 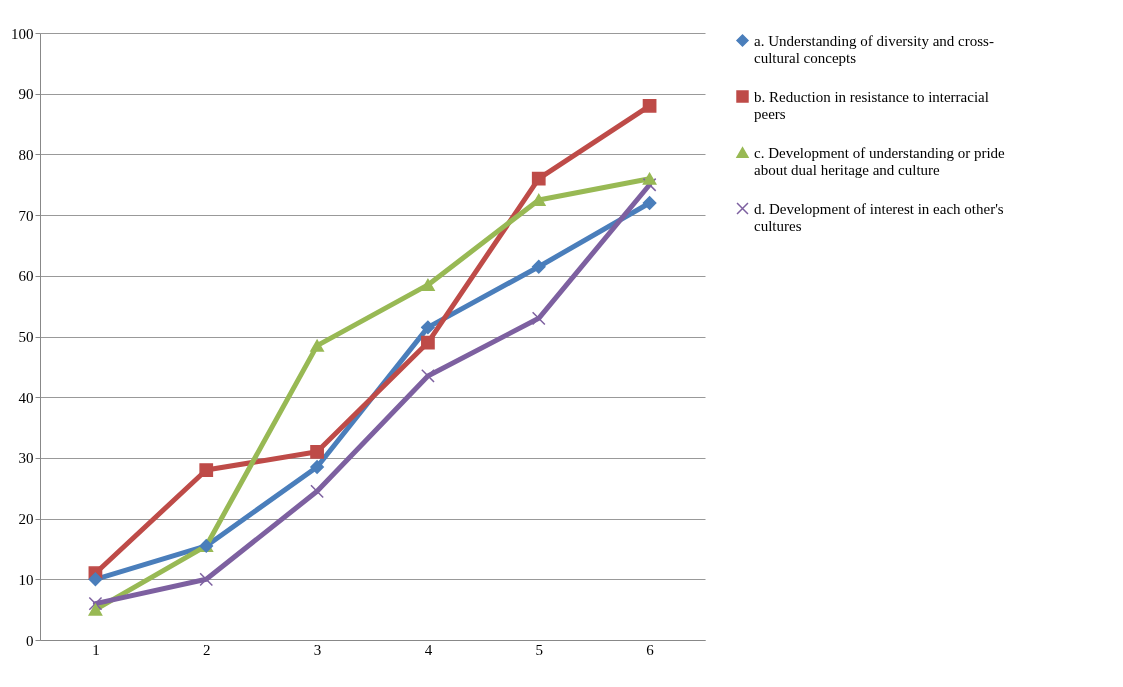 What do you see at coordinates (26, 276) in the screenshot?
I see `y-tick-label: 60` at bounding box center [26, 276].